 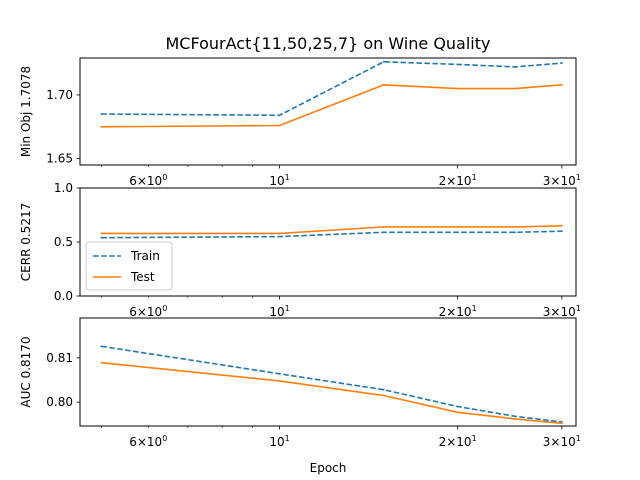 I want to click on y-axis-label: AUC 0.8170, so click(x=26, y=371).